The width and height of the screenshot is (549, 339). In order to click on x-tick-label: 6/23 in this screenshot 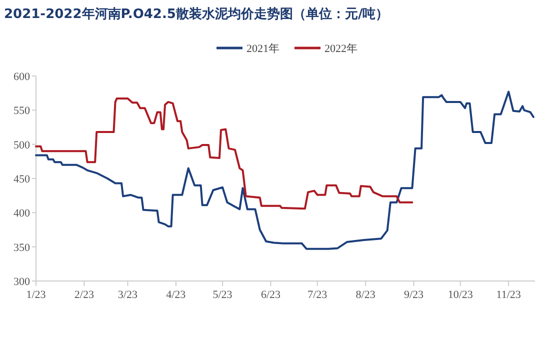, I will do `click(271, 295)`.